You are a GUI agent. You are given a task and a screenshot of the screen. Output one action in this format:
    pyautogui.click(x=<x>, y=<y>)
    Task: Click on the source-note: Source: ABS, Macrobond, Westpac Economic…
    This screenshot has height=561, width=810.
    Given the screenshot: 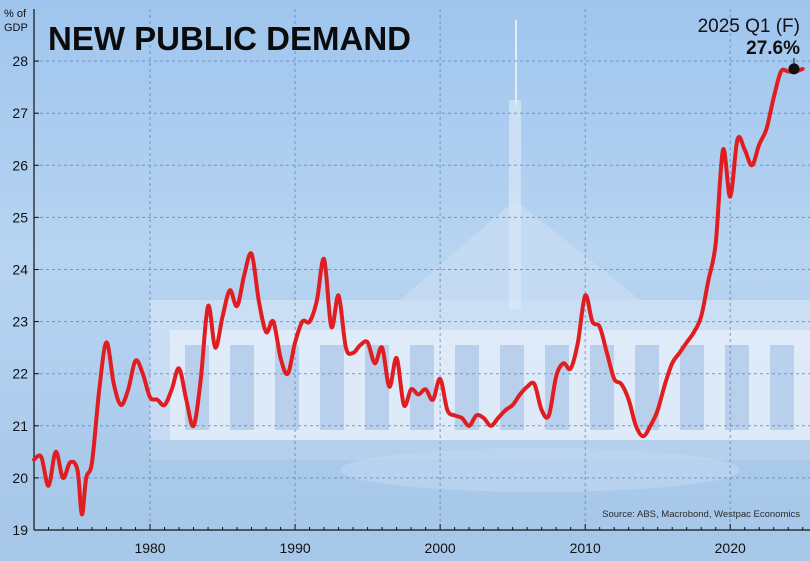 What is the action you would take?
    pyautogui.click(x=701, y=514)
    